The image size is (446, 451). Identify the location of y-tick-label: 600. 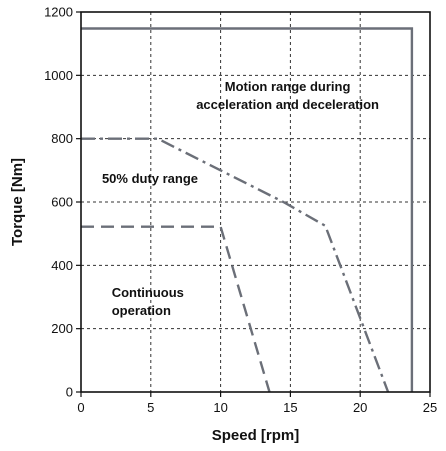
(62, 202).